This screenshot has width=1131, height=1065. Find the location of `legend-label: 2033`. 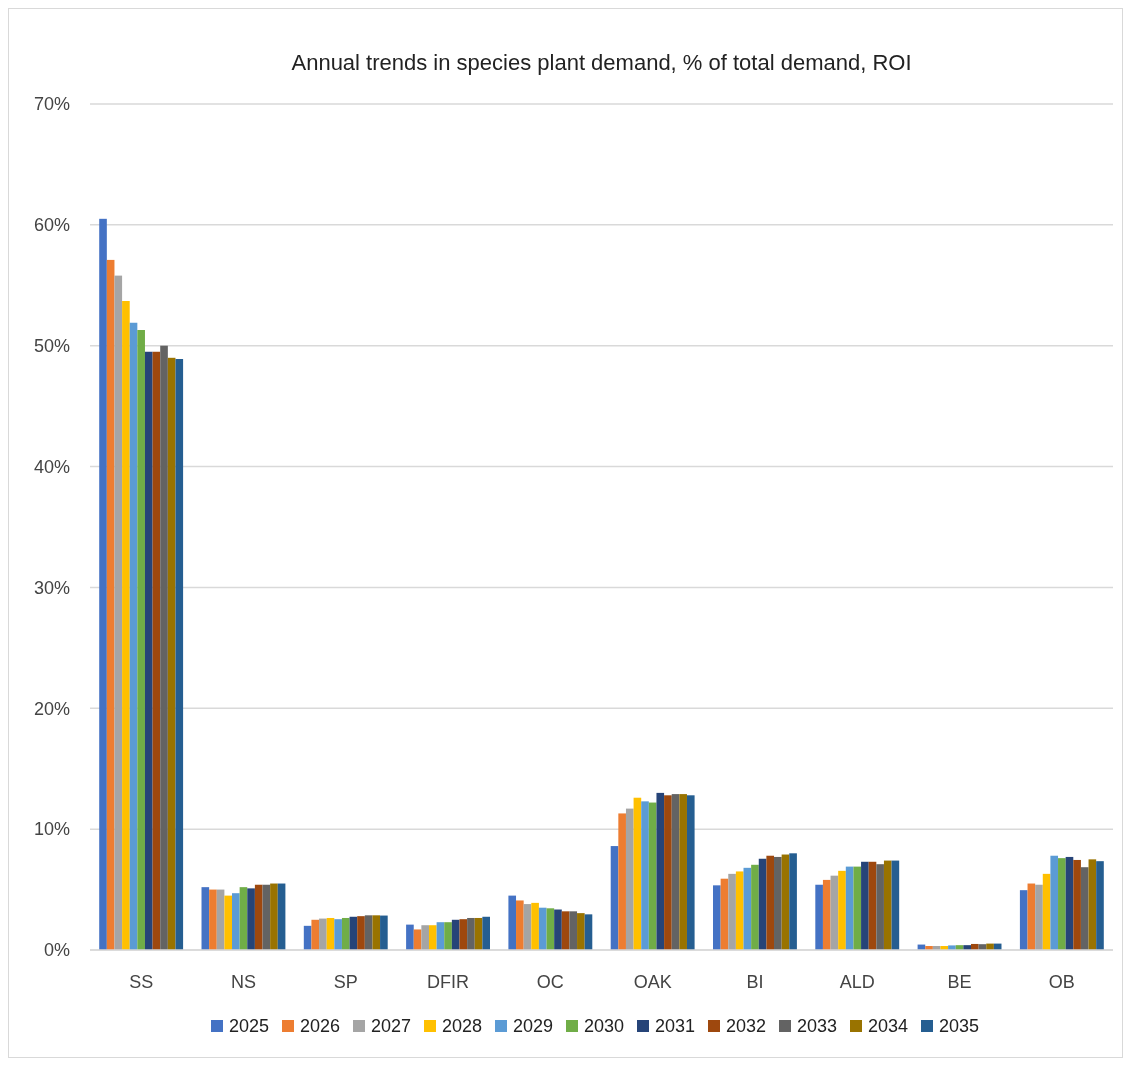

legend-label: 2033 is located at coordinates (817, 1026).